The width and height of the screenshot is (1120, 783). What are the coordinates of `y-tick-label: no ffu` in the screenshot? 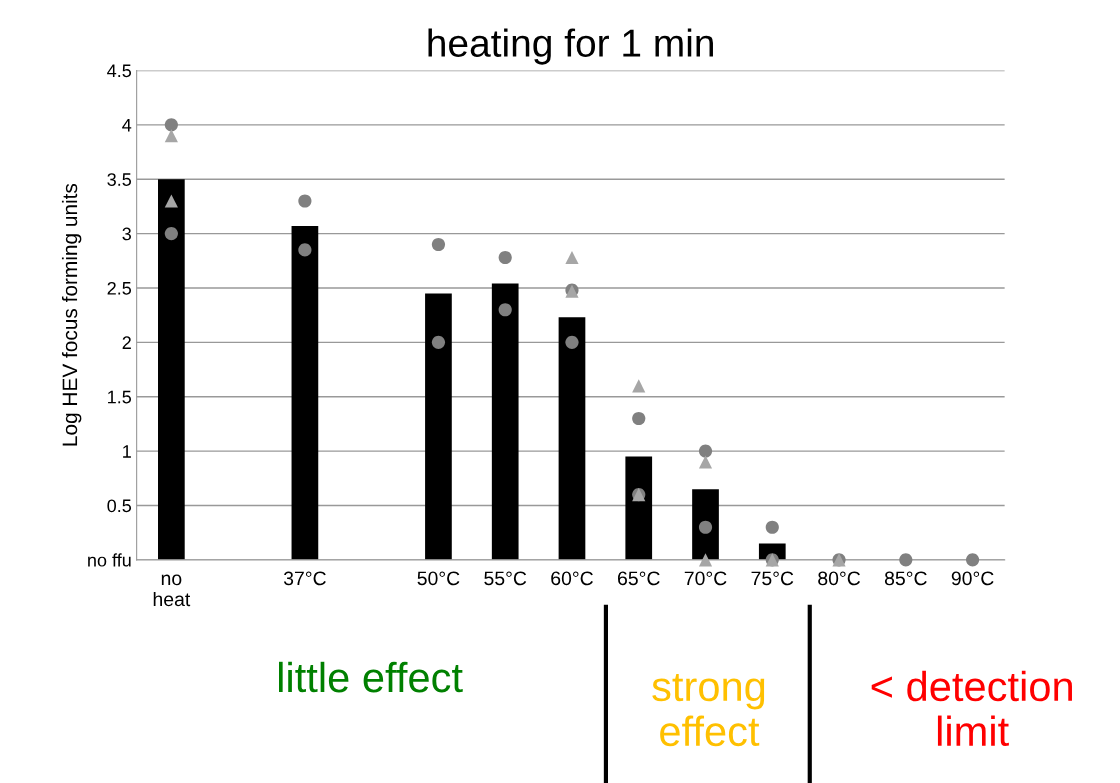 It's located at (109, 560).